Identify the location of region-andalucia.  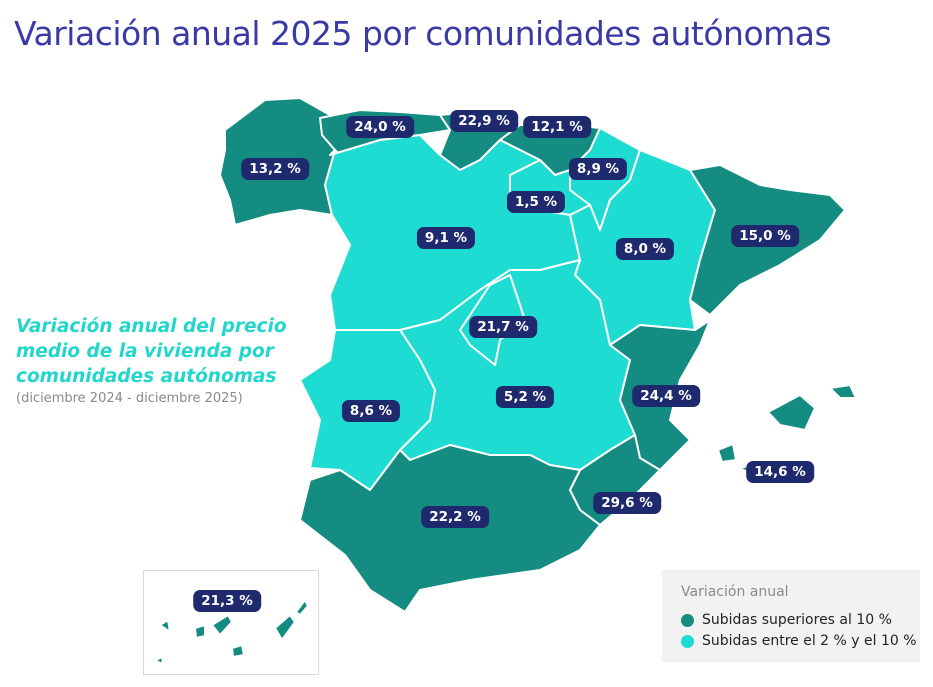
(450, 528).